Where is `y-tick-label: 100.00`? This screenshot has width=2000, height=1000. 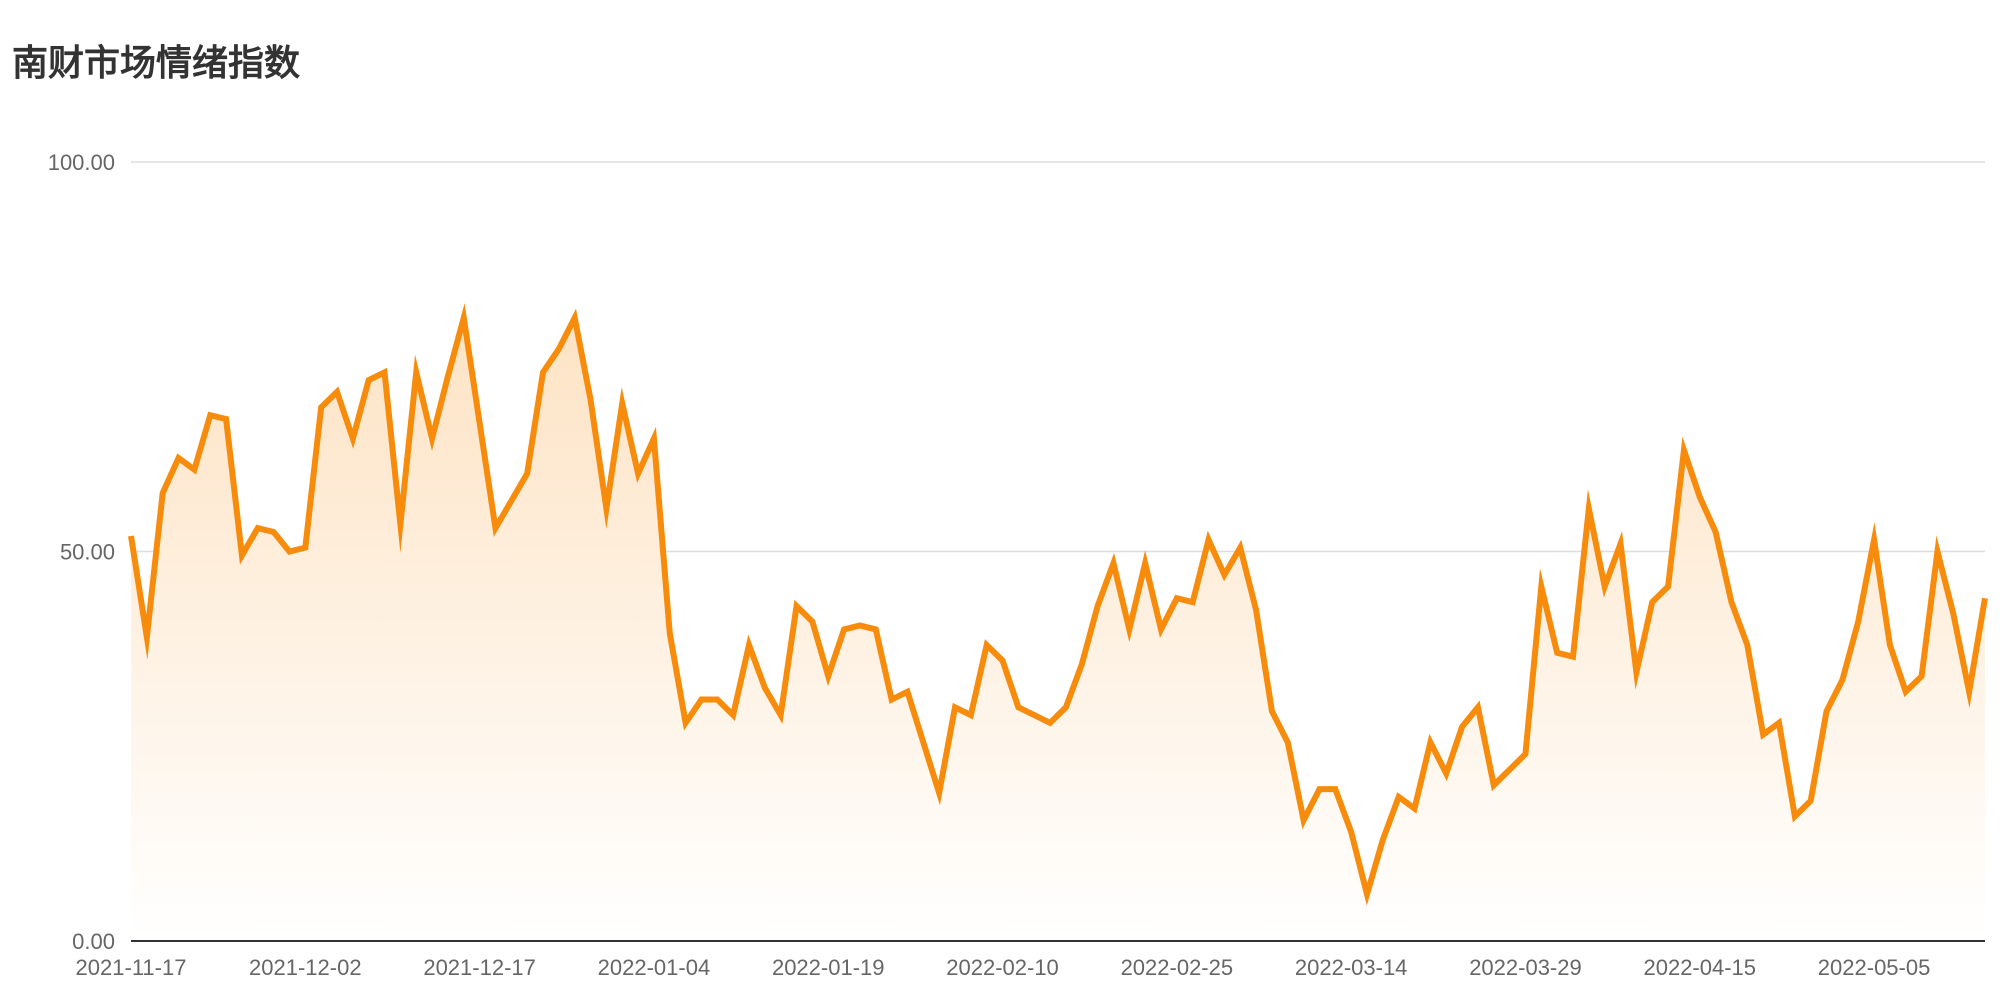 y-tick-label: 100.00 is located at coordinates (81, 162).